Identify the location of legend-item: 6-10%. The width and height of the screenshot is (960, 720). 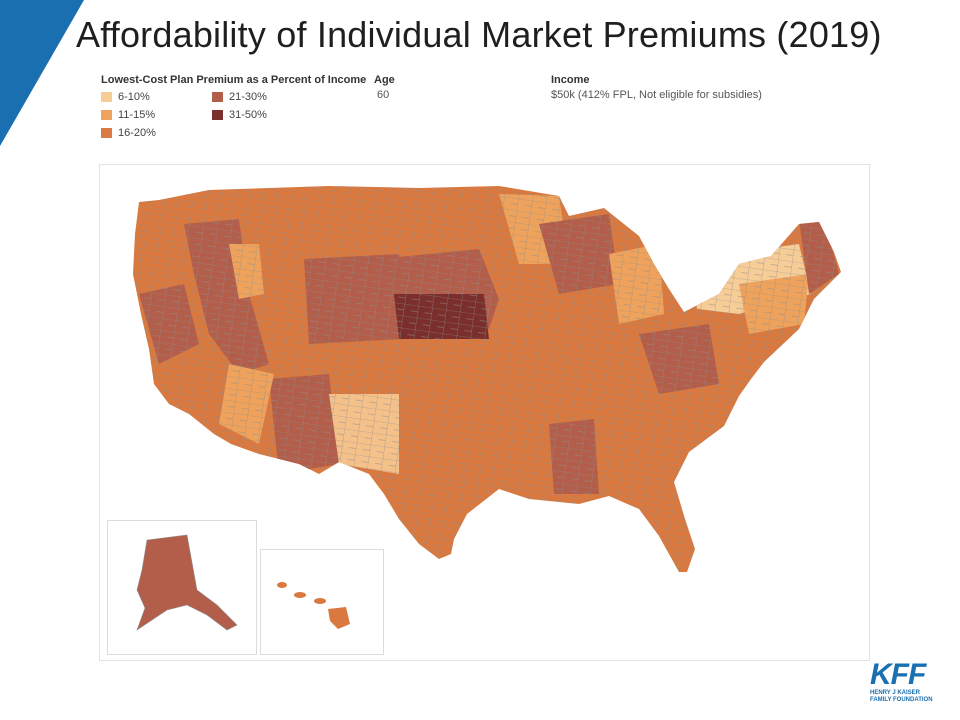
(125, 97).